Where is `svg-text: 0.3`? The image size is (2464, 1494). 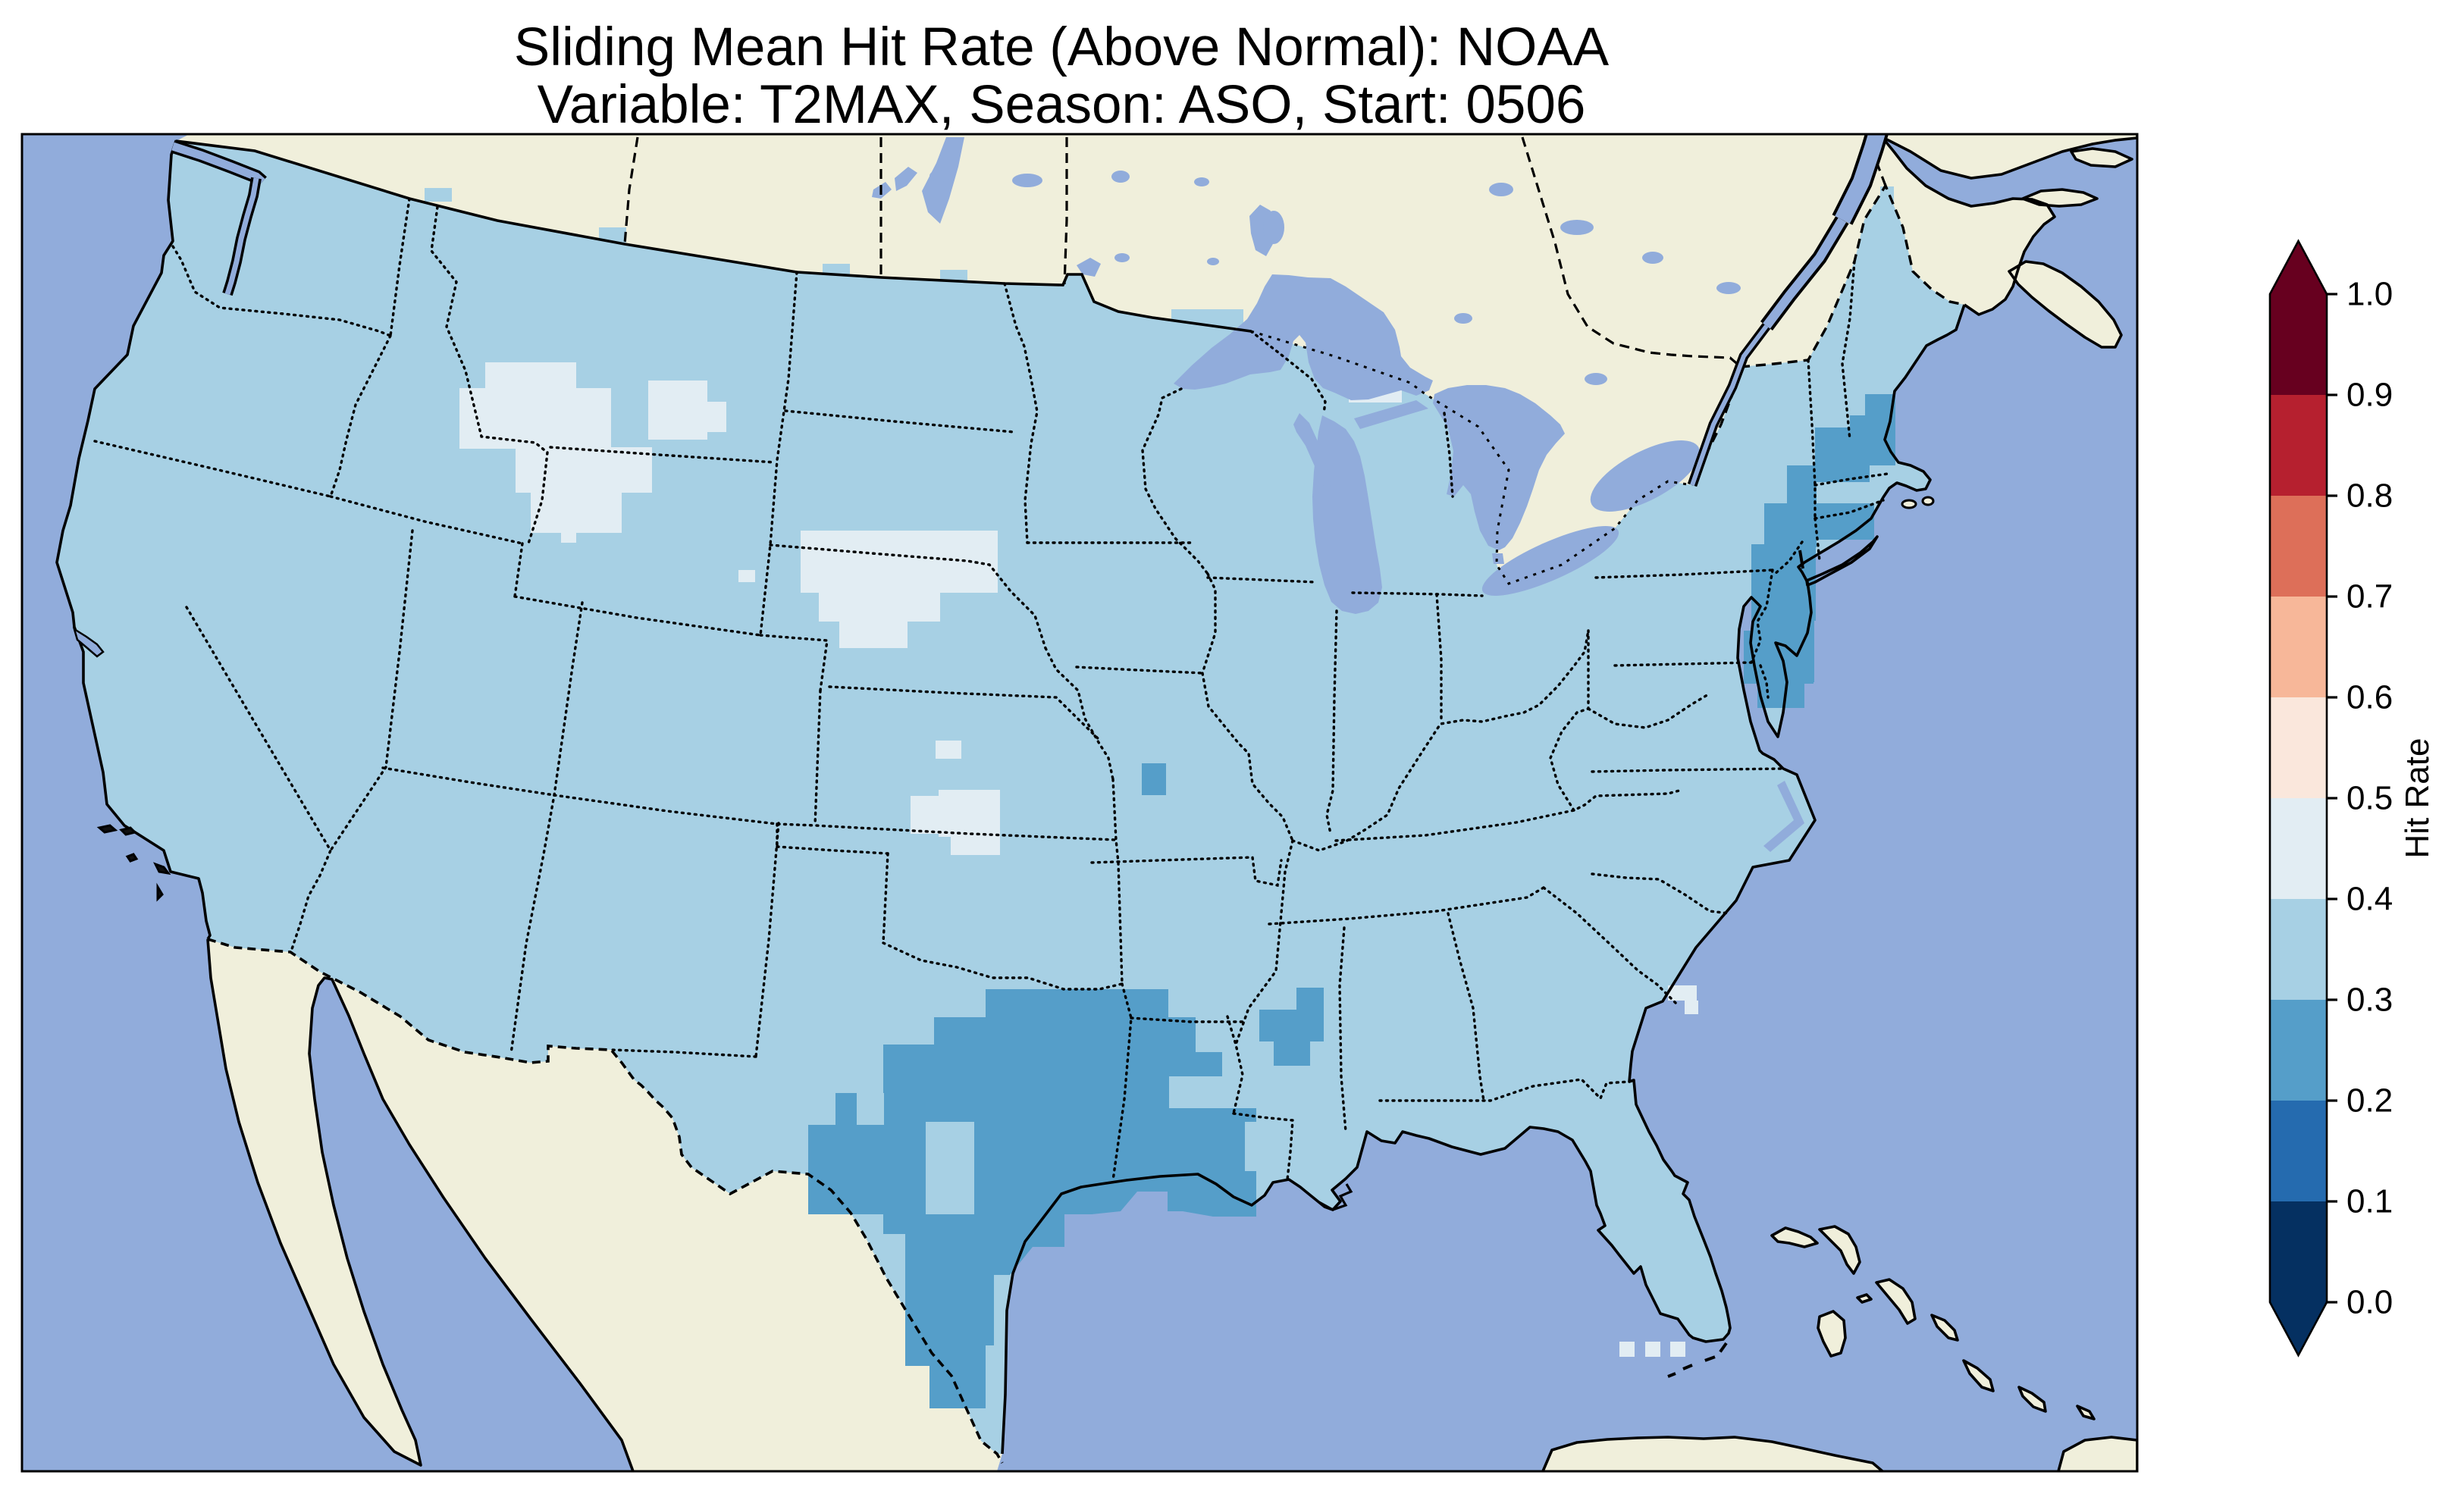
svg-text: 0.3 is located at coordinates (2370, 1000).